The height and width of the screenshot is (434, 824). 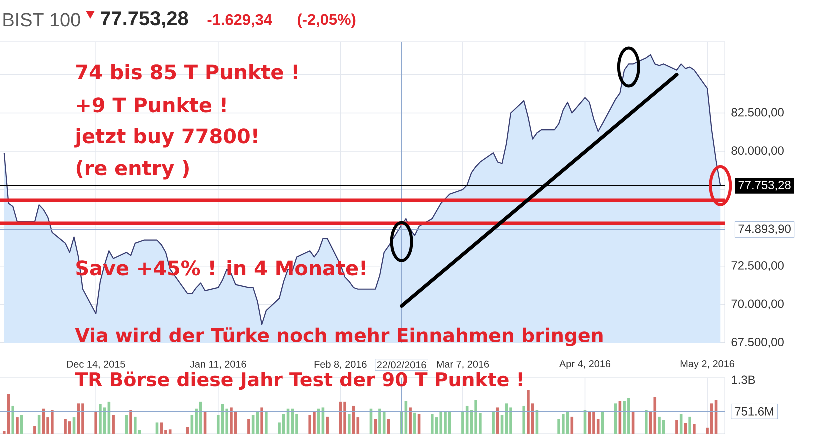 What do you see at coordinates (327, 21) in the screenshot?
I see `text: (-2,05%)` at bounding box center [327, 21].